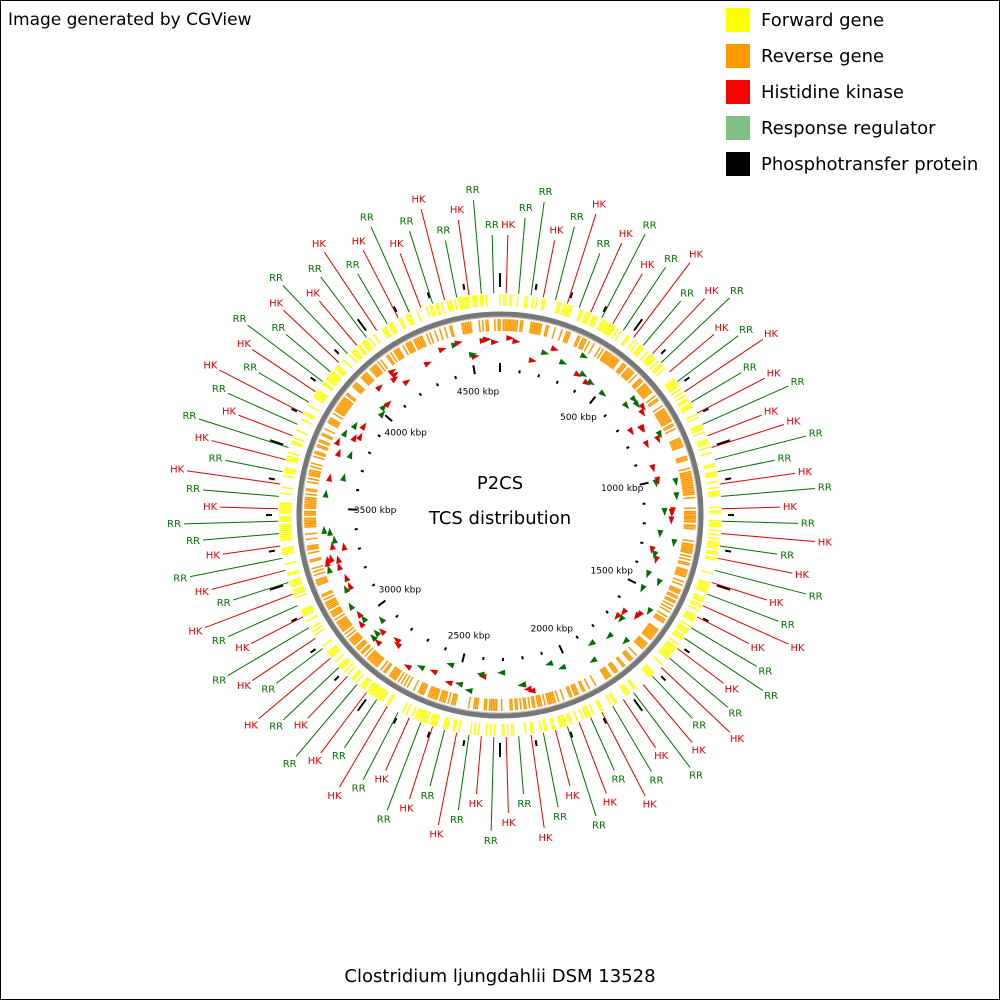  What do you see at coordinates (375, 511) in the screenshot?
I see `scale-label: 3500 kbp` at bounding box center [375, 511].